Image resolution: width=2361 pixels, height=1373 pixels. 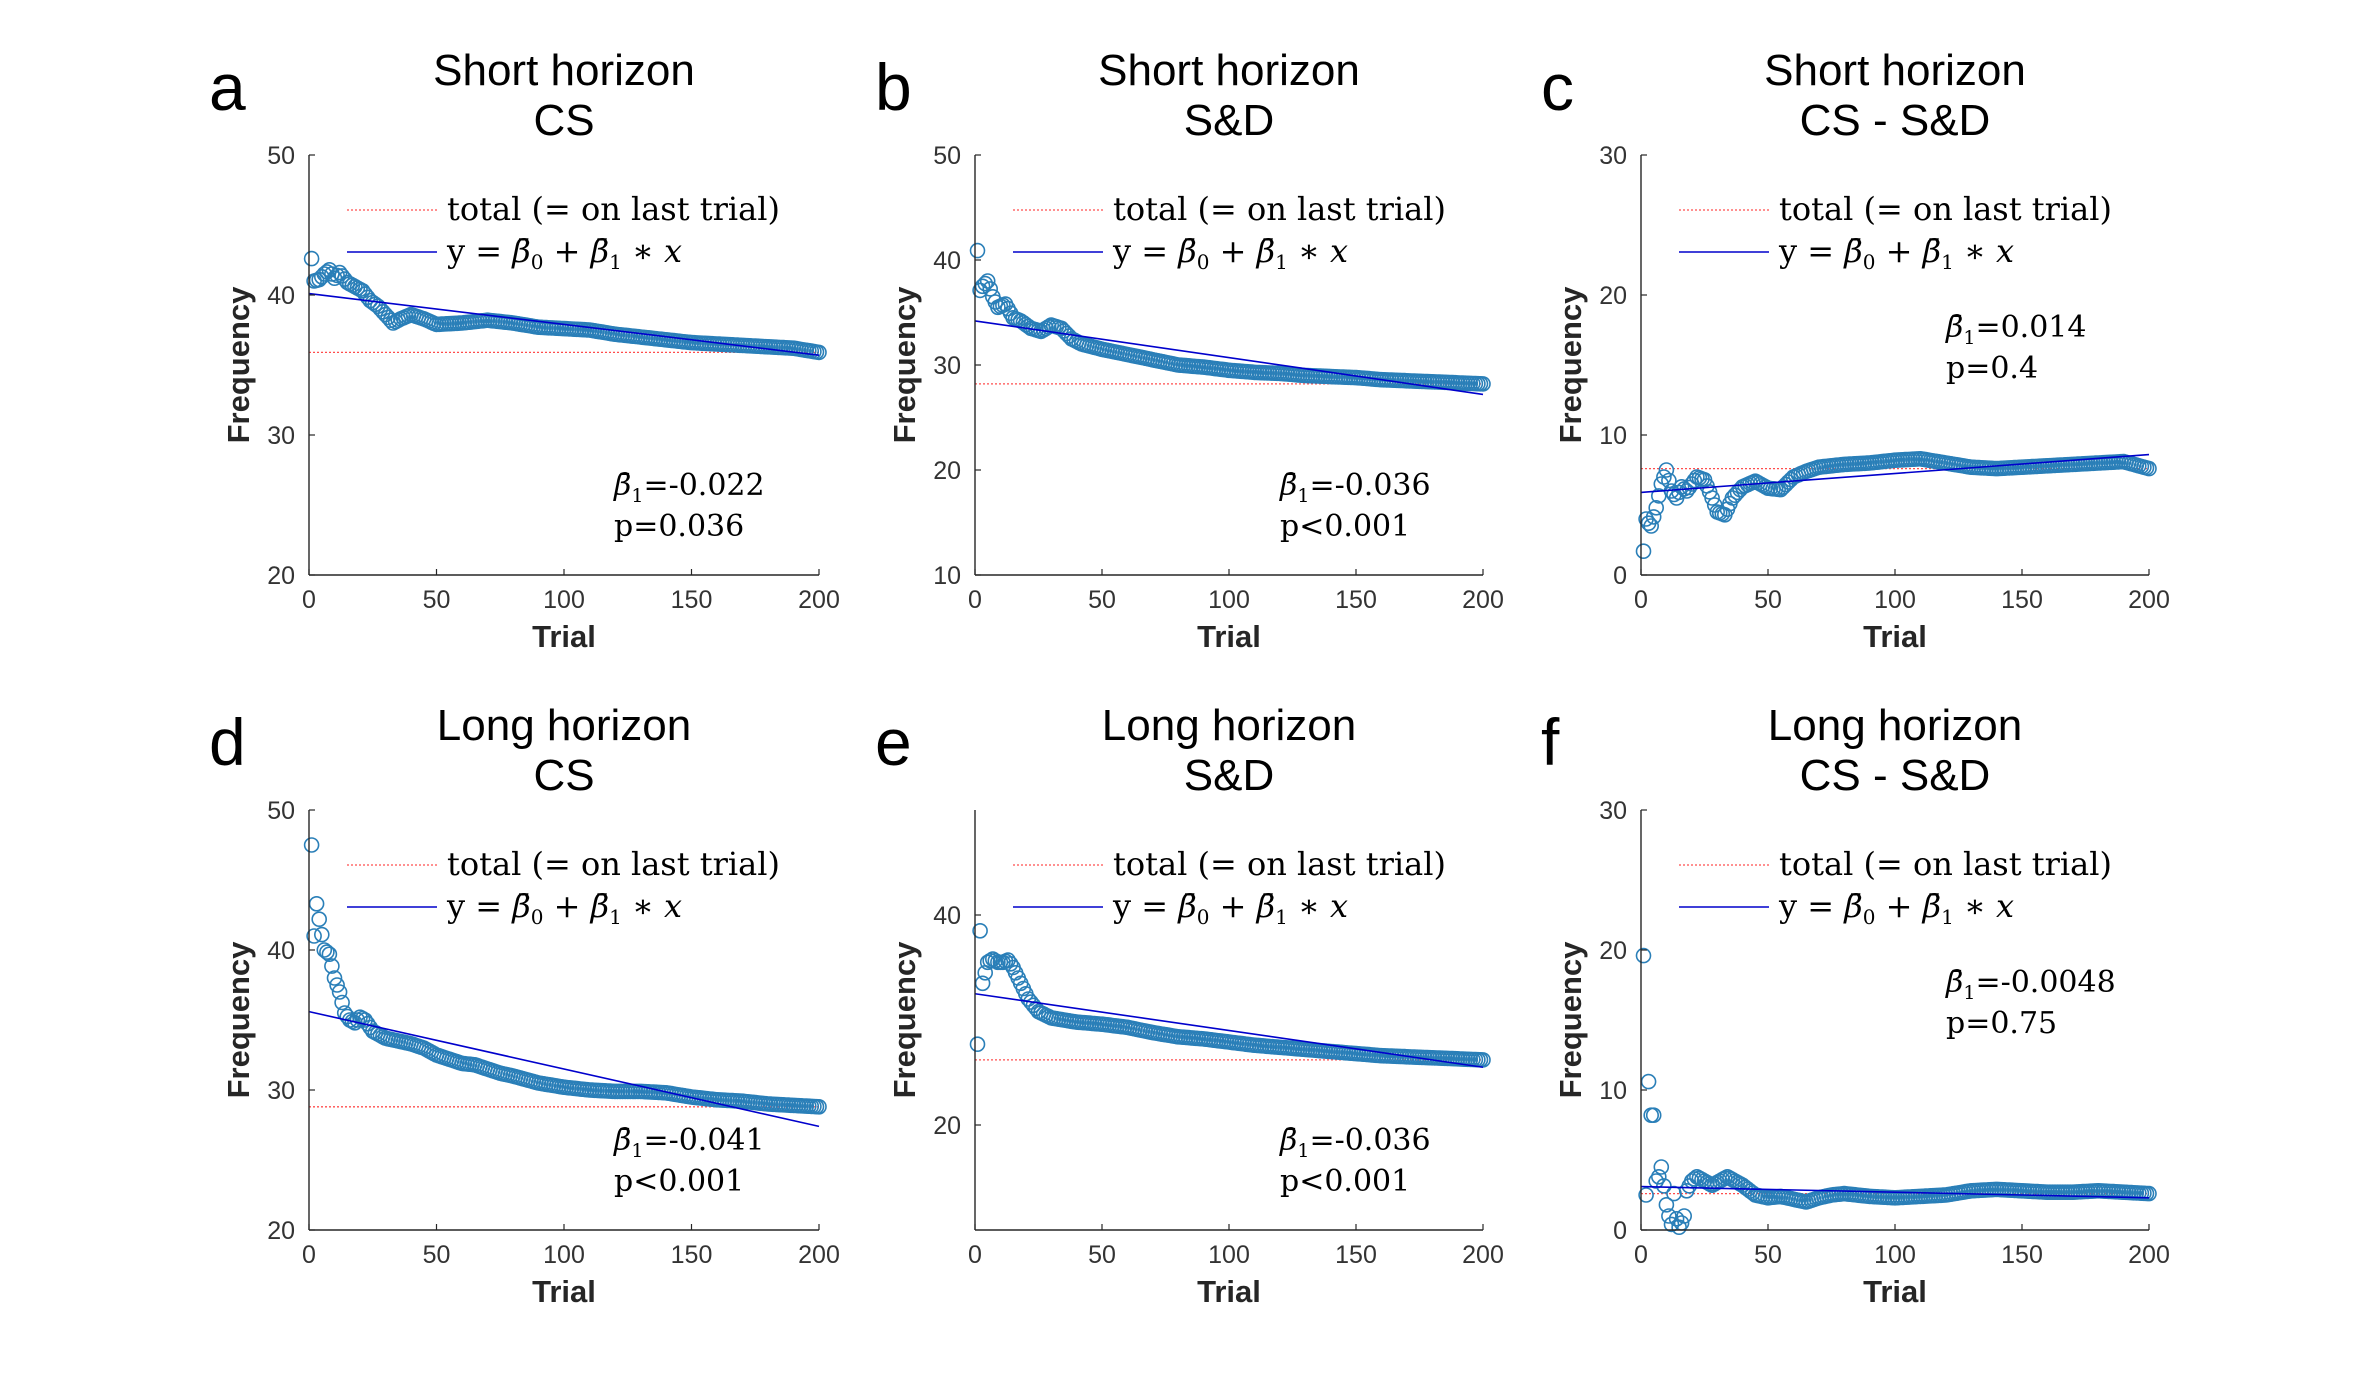 I want to click on y-tick-label: 20, so click(x=1613, y=296).